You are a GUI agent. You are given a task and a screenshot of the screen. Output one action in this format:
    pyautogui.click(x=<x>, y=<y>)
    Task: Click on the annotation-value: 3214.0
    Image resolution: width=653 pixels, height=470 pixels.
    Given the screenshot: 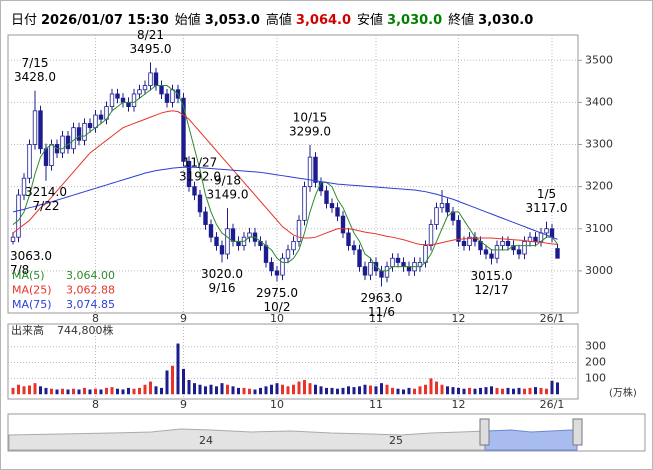 What is the action you would take?
    pyautogui.click(x=46, y=192)
    